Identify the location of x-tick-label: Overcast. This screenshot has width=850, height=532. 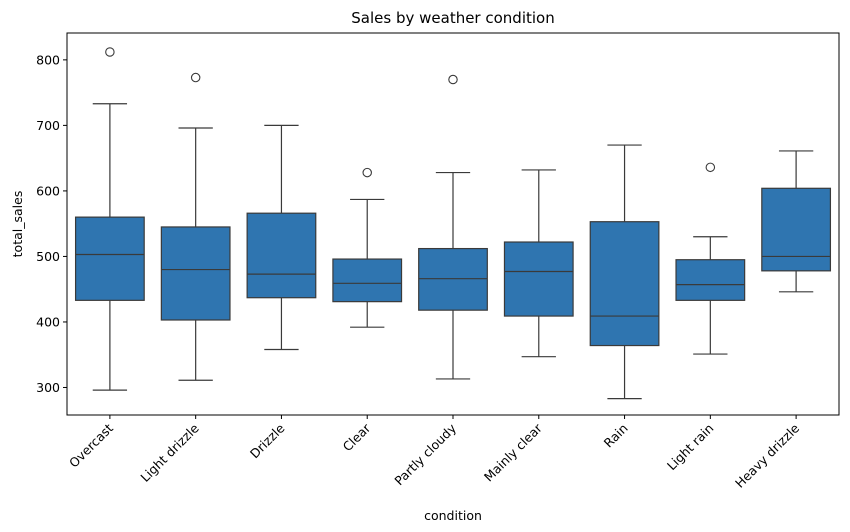
(91, 445).